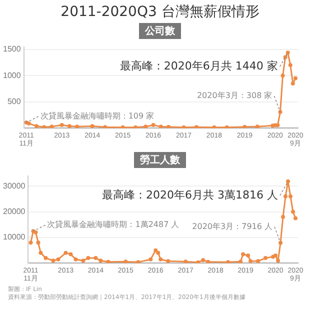  I want to click on annotation: 最高峰：2020年6月共 1440 家, so click(199, 65).